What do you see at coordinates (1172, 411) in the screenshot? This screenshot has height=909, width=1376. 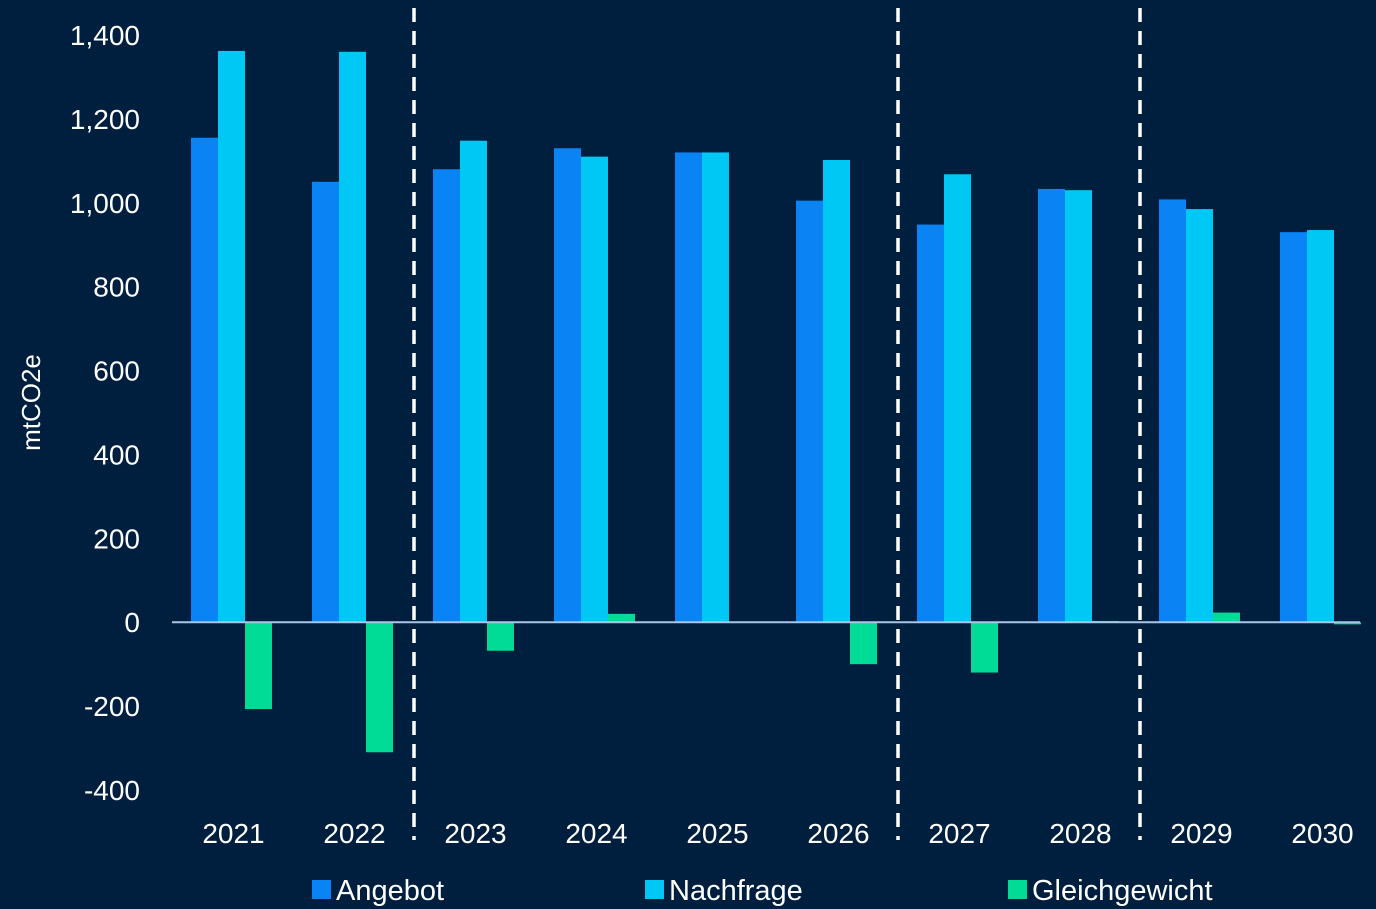 I see `bar-angebot-2029` at bounding box center [1172, 411].